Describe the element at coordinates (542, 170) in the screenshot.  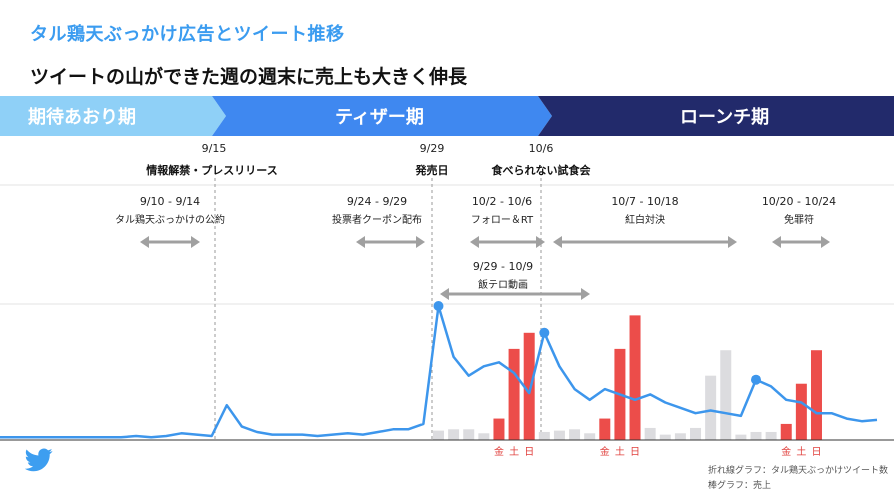
I see `event-label-3: 食べられない試食会` at that location.